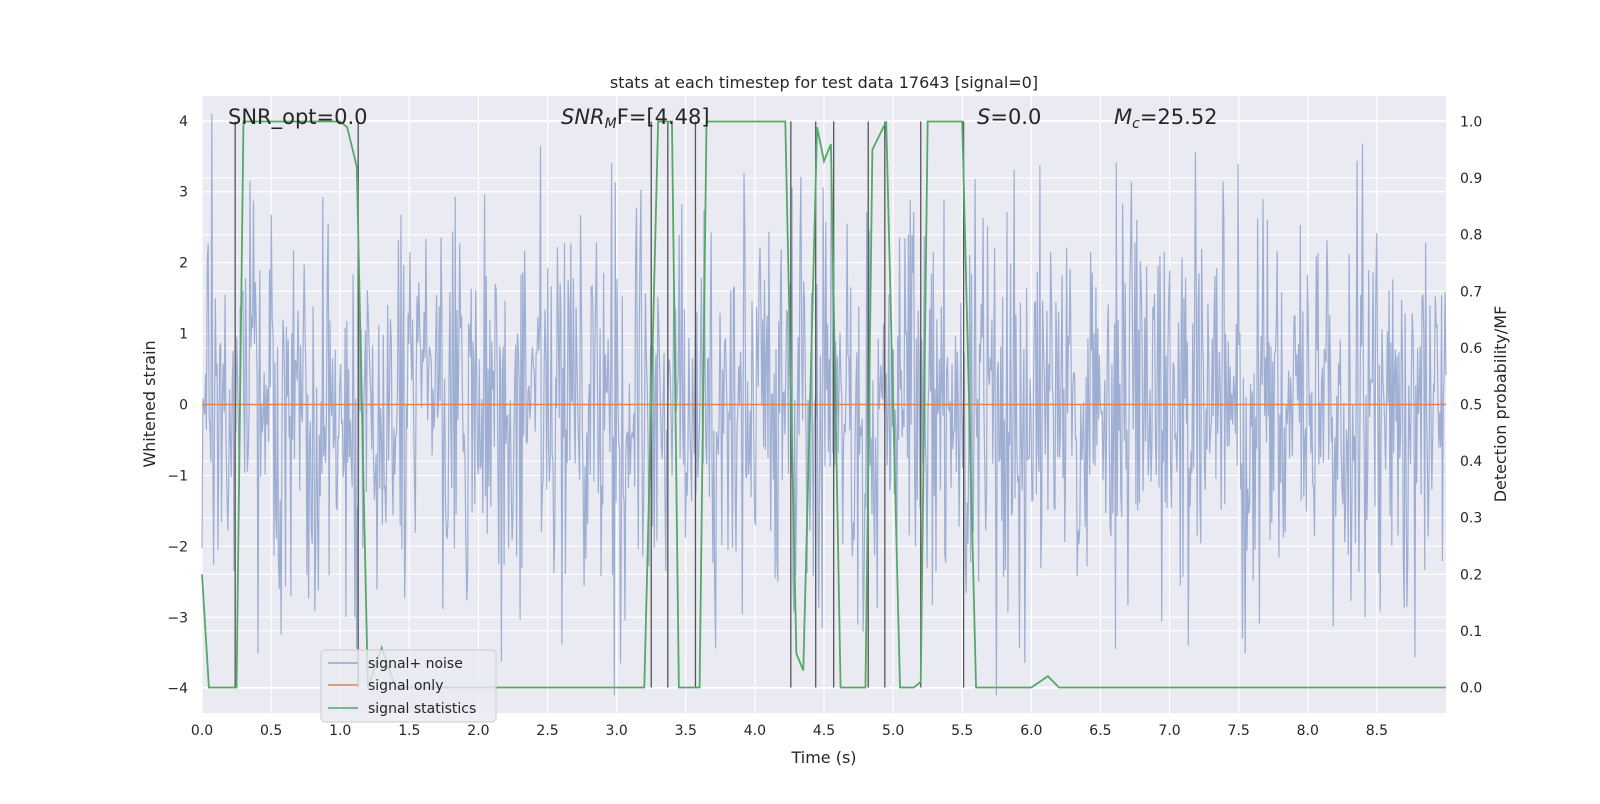 The image size is (1600, 804). Describe the element at coordinates (1100, 731) in the screenshot. I see `x-tick-label: 6.5` at that location.